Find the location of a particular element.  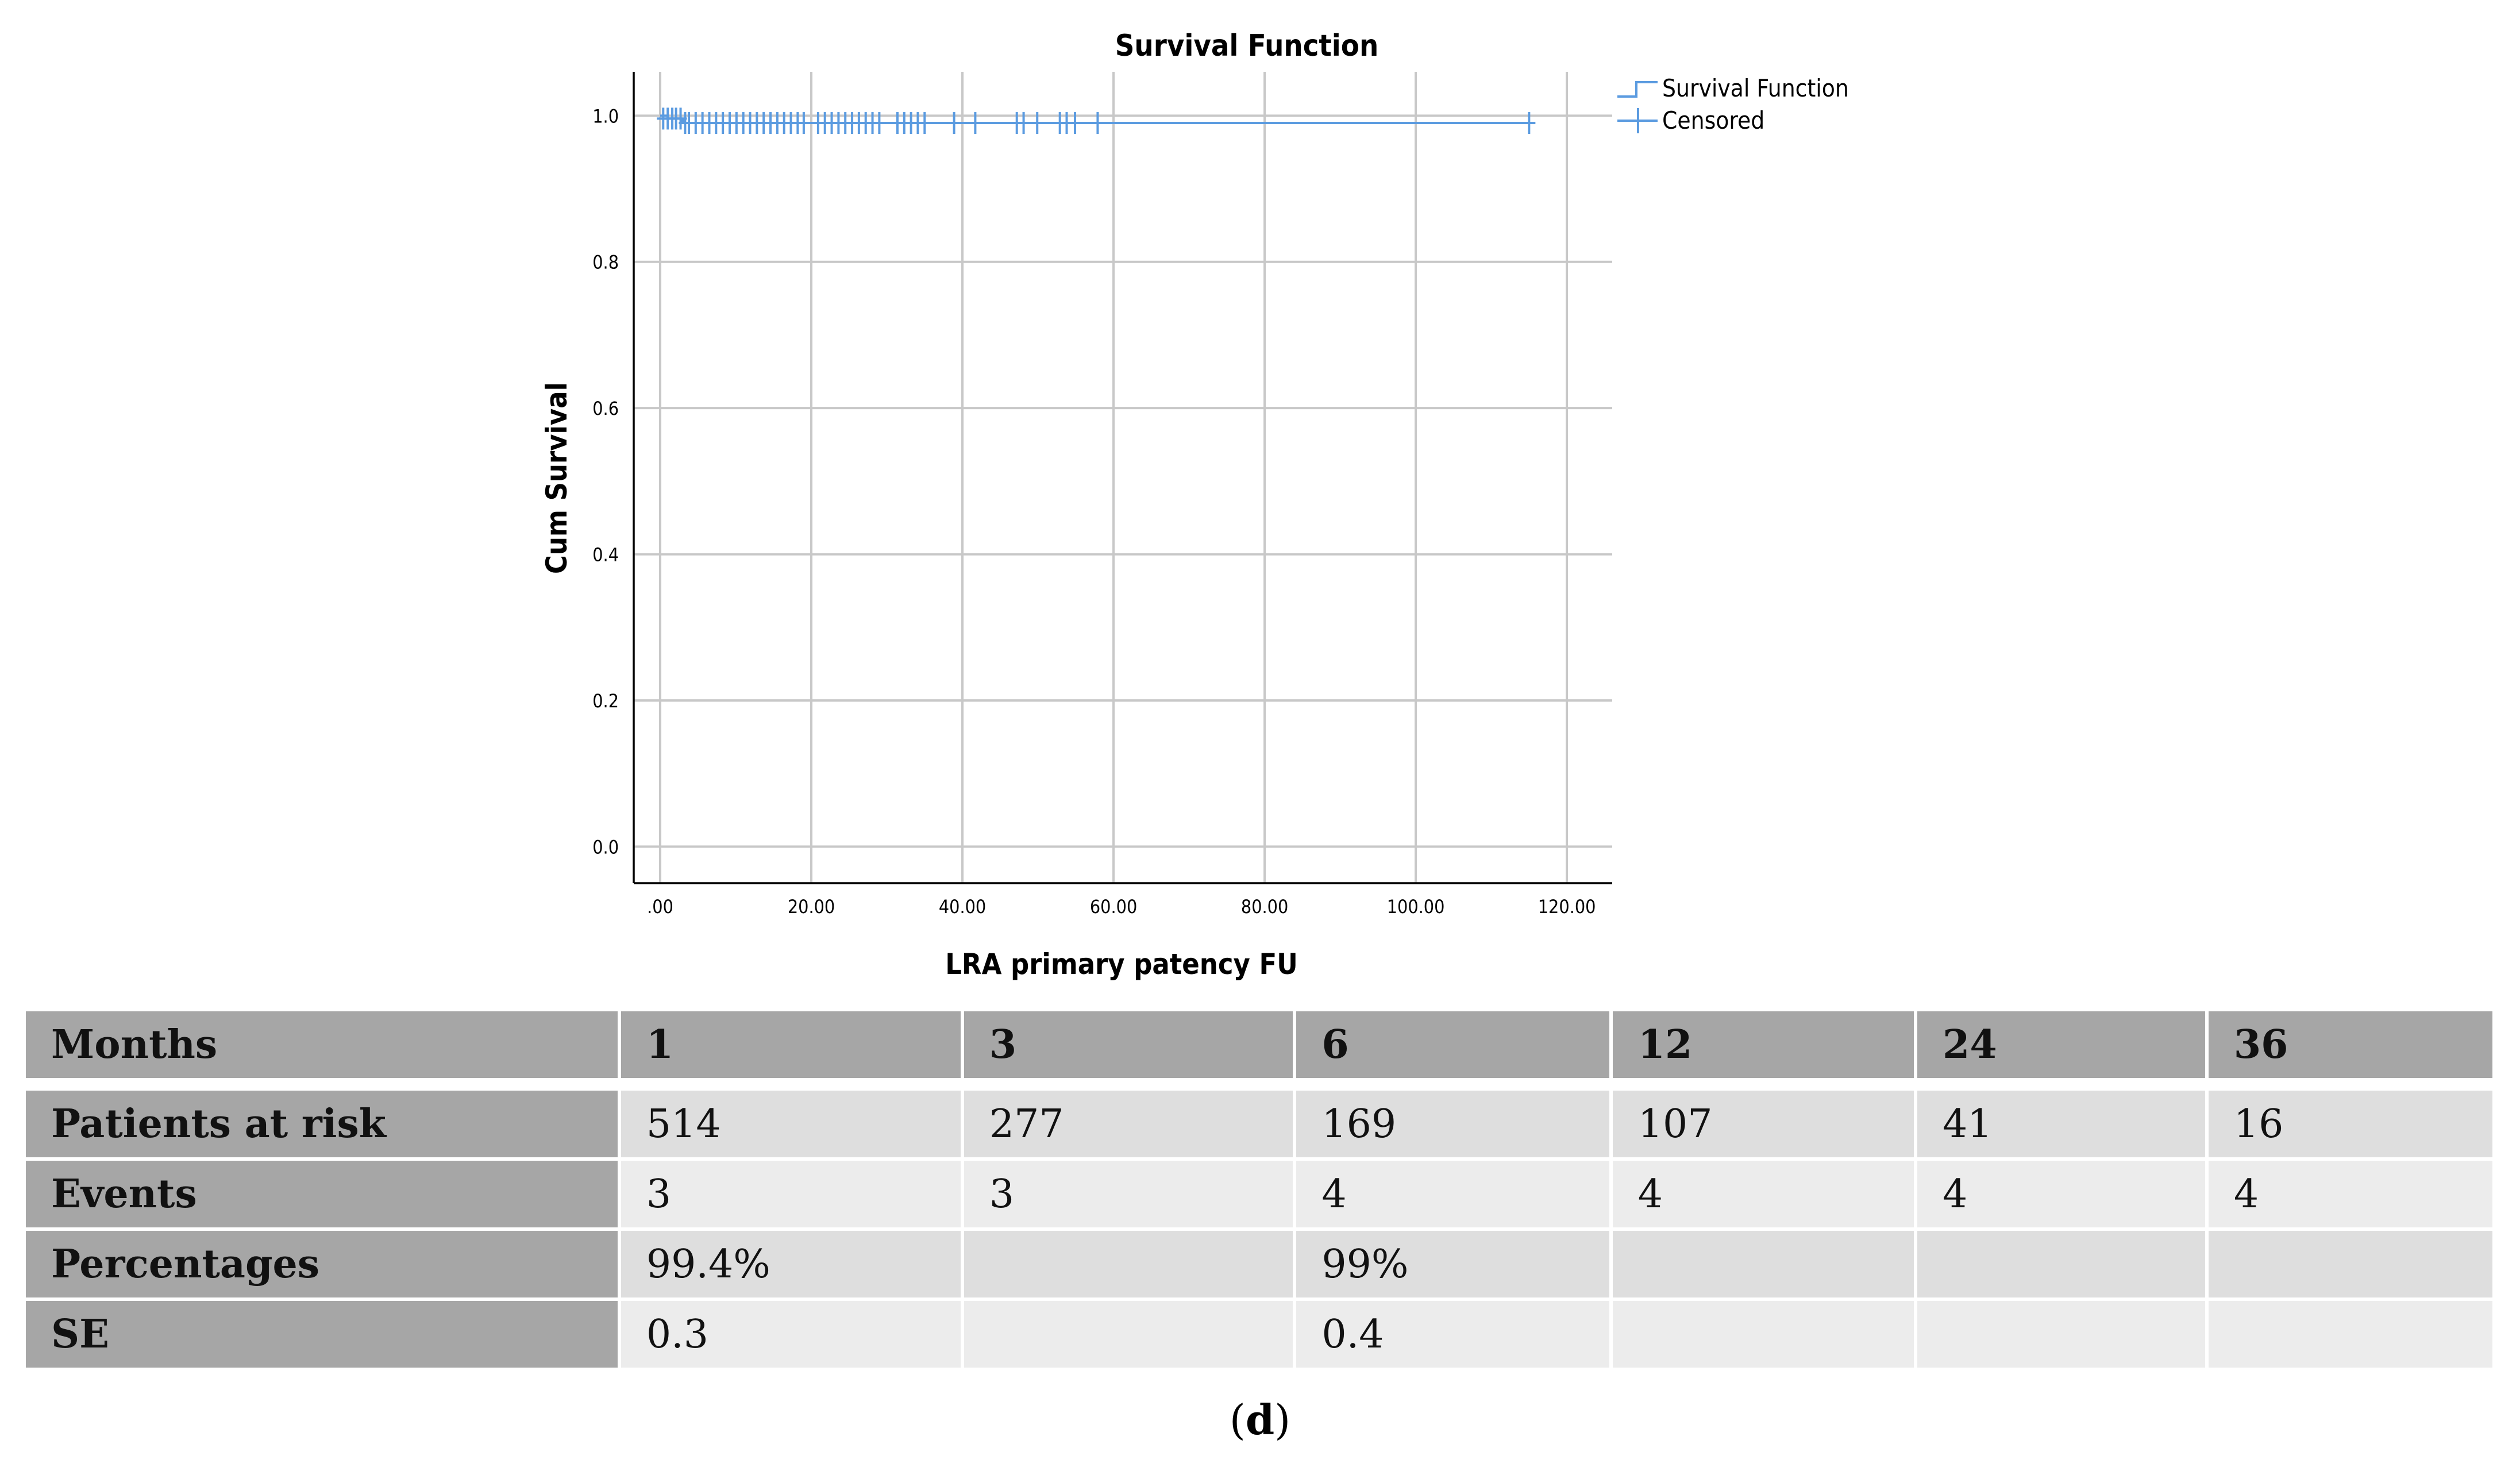

table-cell: 16 is located at coordinates (2350, 1126).